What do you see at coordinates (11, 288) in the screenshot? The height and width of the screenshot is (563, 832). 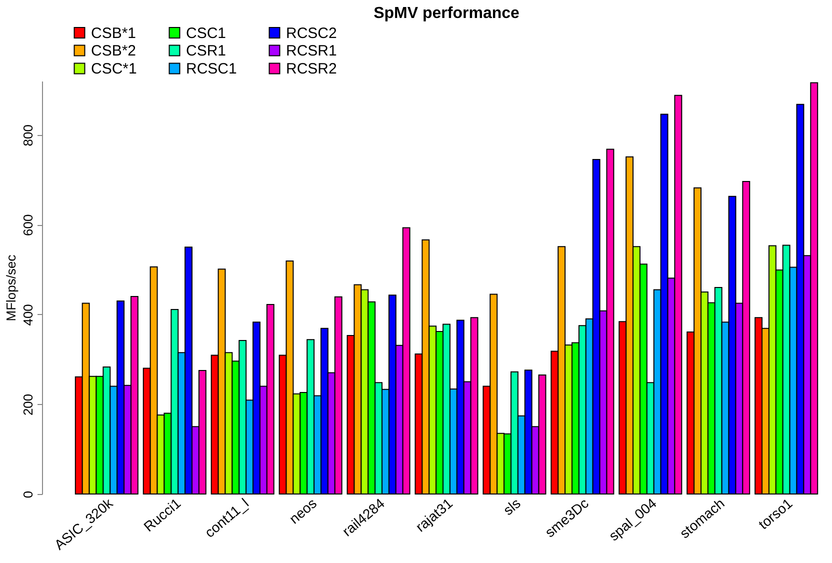 I see `y-axis-title: MFlops/sec` at bounding box center [11, 288].